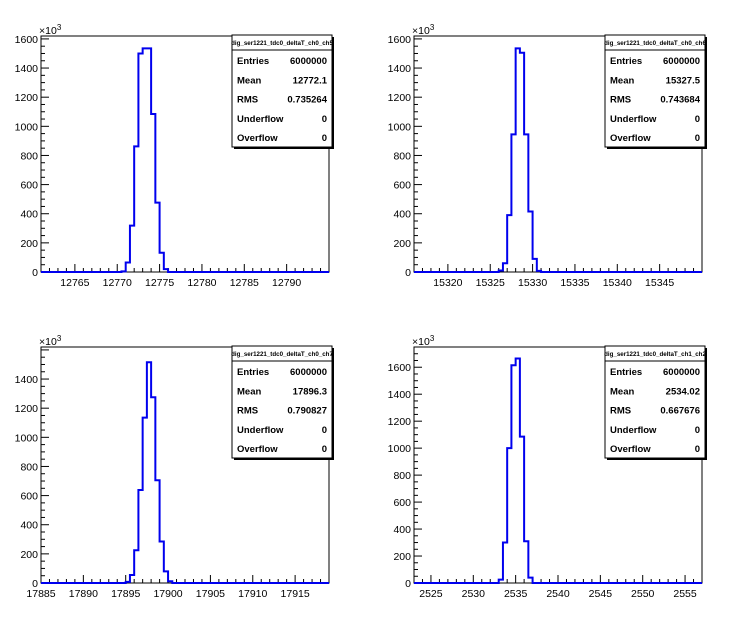  What do you see at coordinates (490, 283) in the screenshot?
I see `x-tick-label: 15325` at bounding box center [490, 283].